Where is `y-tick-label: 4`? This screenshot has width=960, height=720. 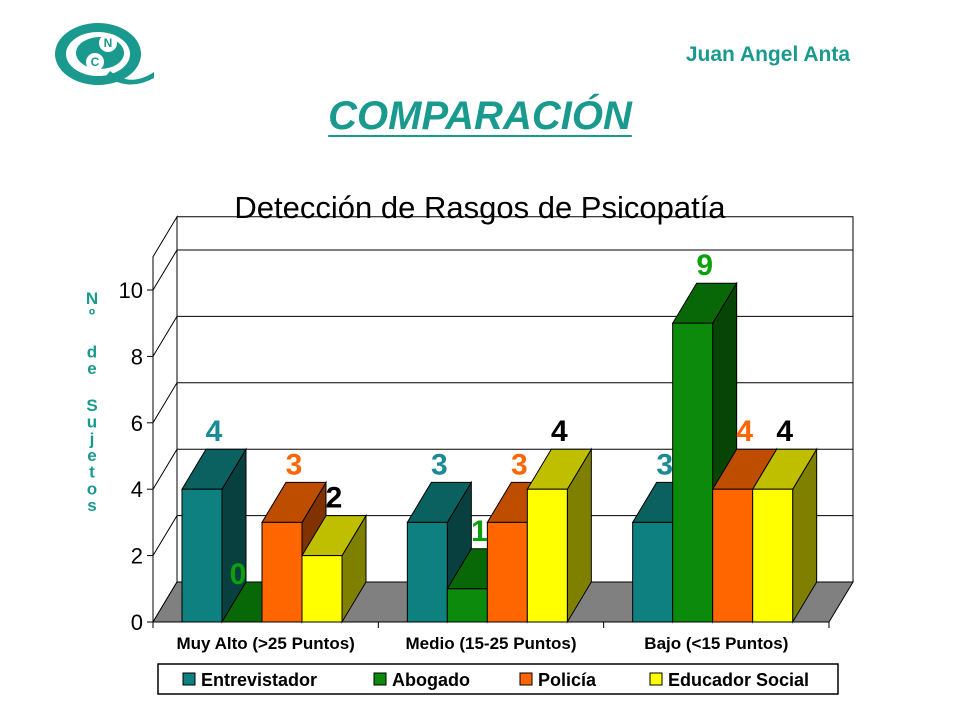 y-tick-label: 4 is located at coordinates (137, 489).